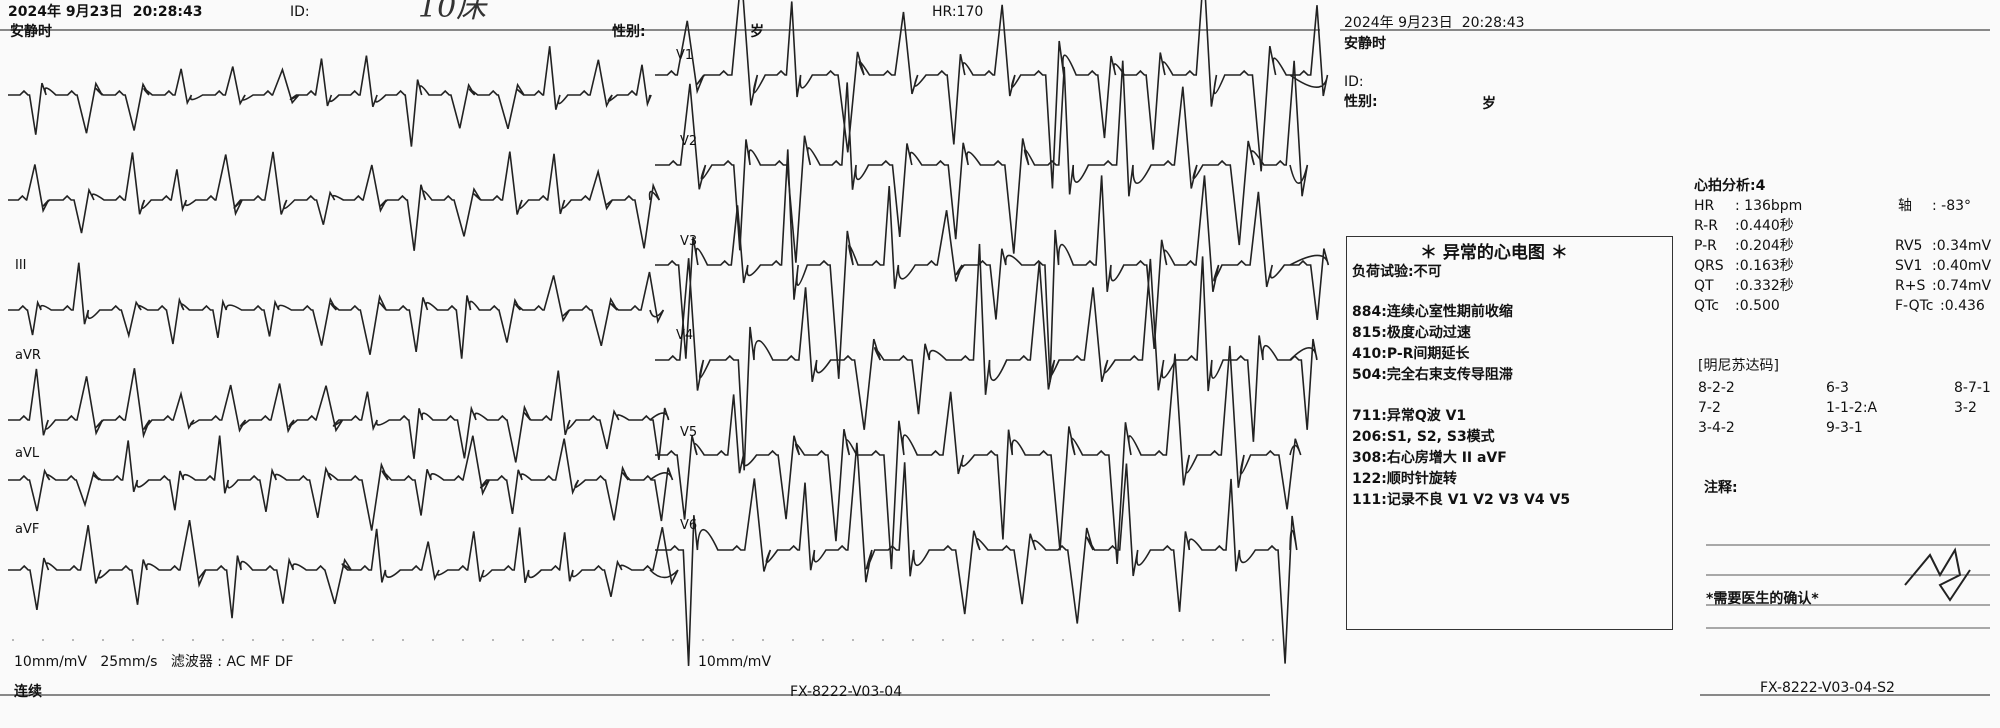 This screenshot has height=728, width=2000. What do you see at coordinates (1461, 500) in the screenshot?
I see `finding: 111:记录不良 V1 V2 V3 V4 V5` at bounding box center [1461, 500].